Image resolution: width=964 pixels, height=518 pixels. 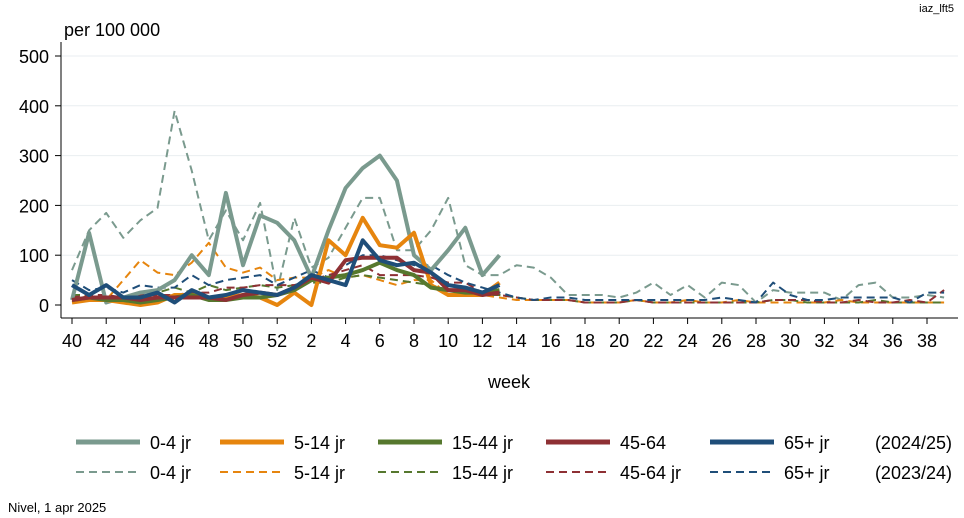 I want to click on x-tick-label: 28, so click(x=756, y=341).